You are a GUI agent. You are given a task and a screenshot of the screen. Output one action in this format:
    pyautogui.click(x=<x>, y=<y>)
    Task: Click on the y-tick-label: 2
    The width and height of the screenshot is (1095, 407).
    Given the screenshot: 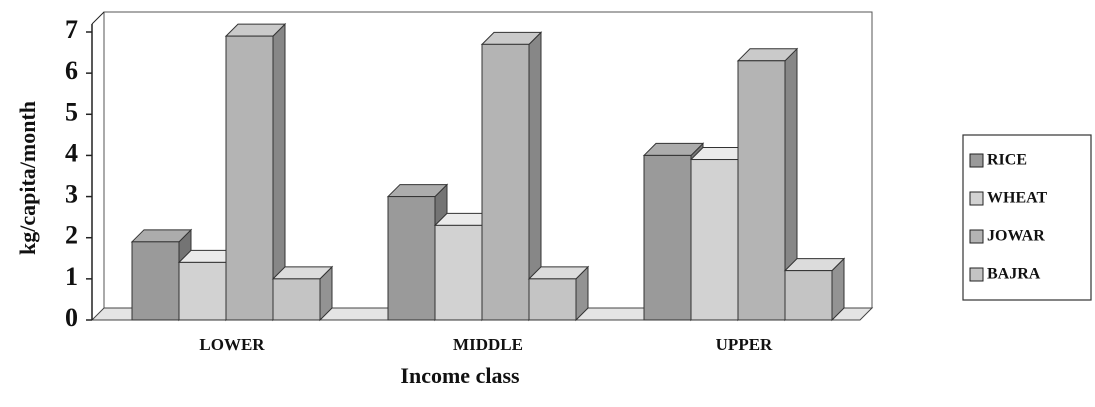 What is the action you would take?
    pyautogui.click(x=71, y=235)
    